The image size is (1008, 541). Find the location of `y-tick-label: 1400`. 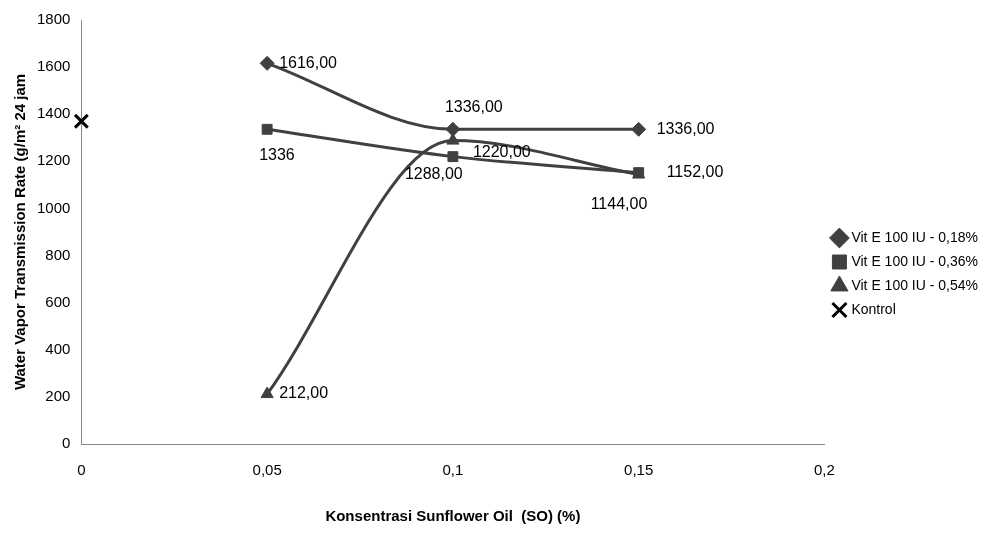

y-tick-label: 1400 is located at coordinates (53, 113).